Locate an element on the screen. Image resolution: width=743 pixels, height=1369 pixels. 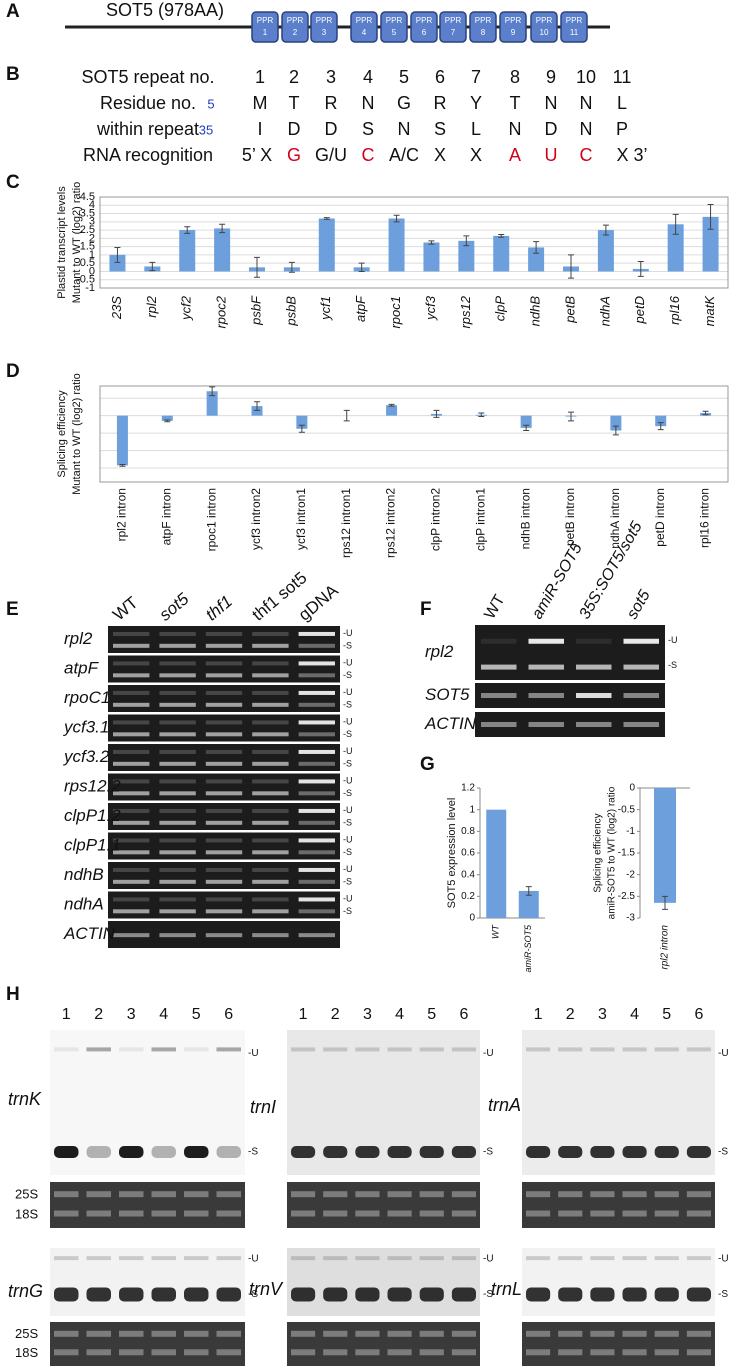
x-tick-label: matK is located at coordinates (709, 311).